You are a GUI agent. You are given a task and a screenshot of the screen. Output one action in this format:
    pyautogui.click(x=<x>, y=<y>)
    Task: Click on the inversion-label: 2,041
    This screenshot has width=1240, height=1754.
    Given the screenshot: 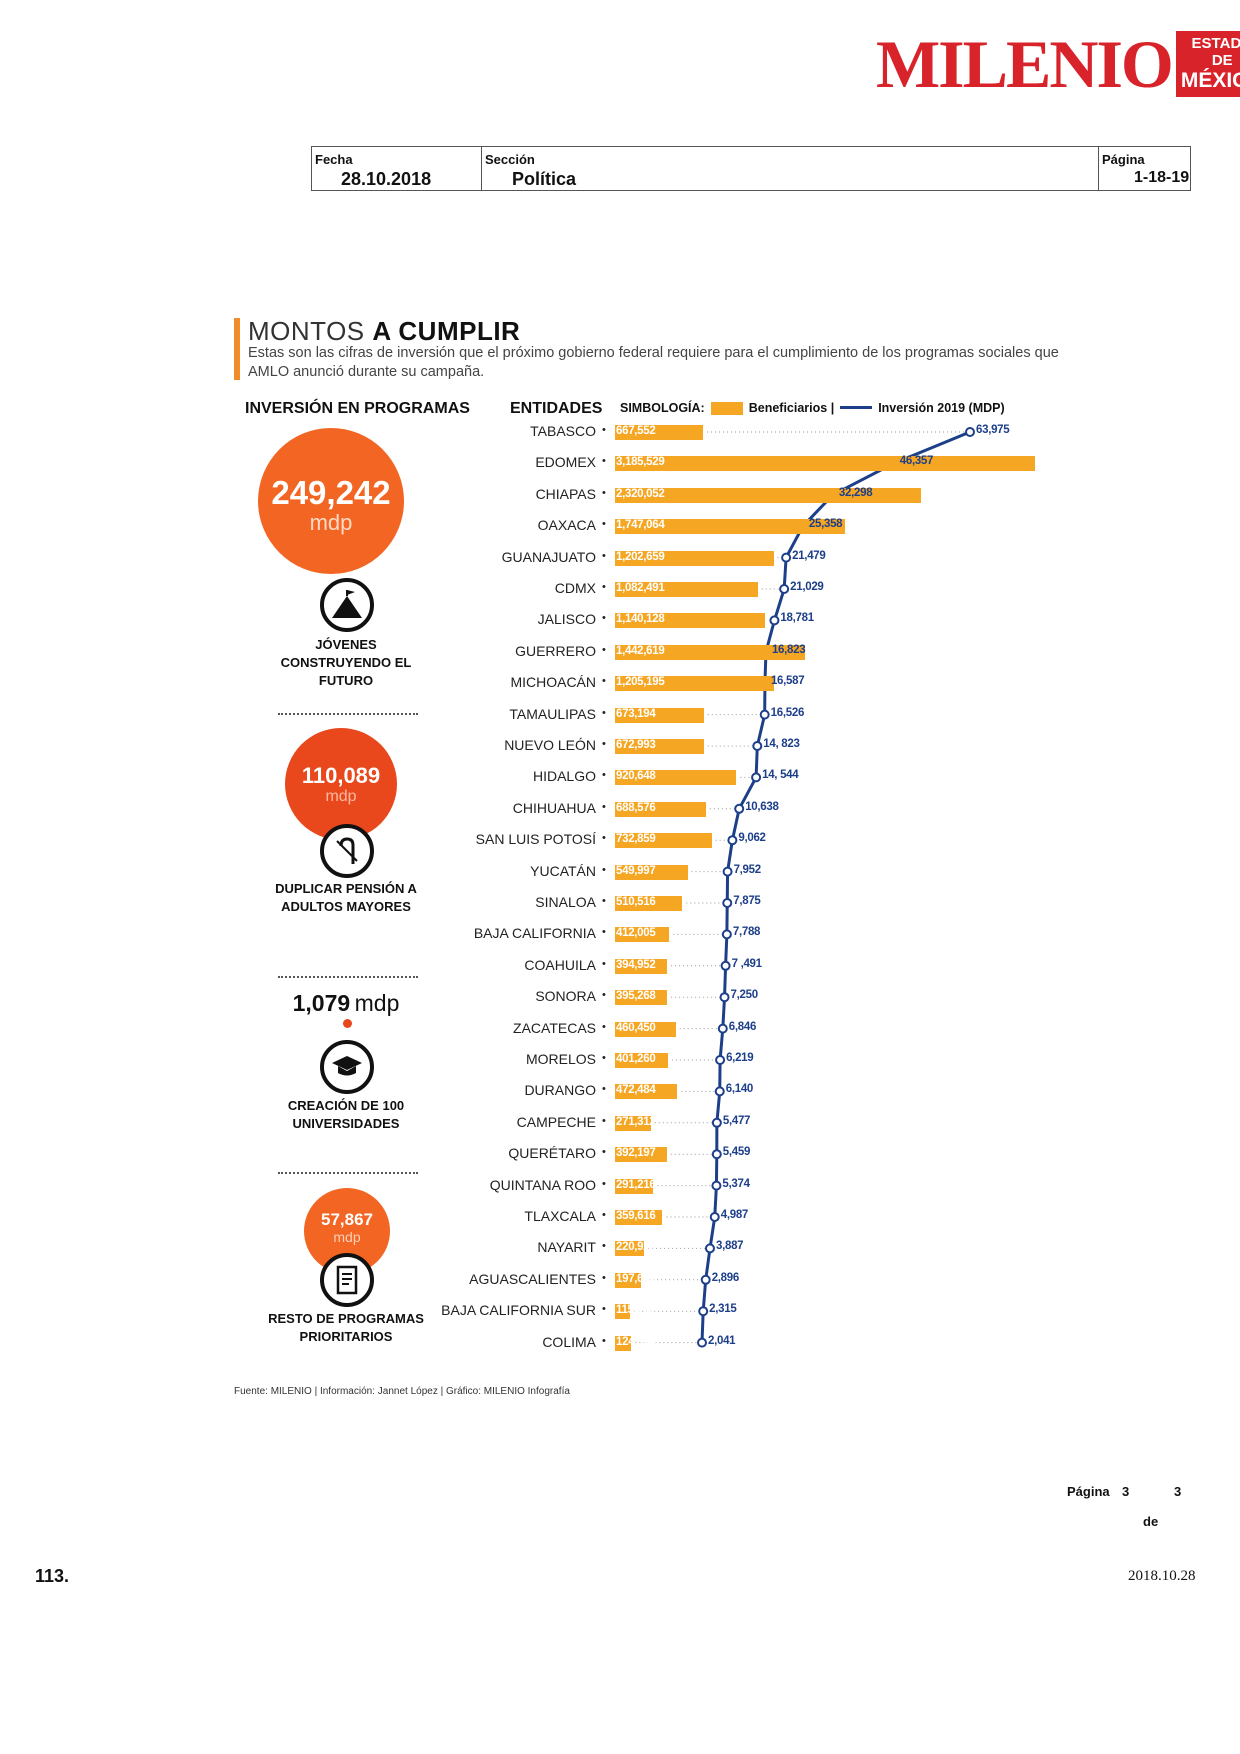 What is the action you would take?
    pyautogui.click(x=722, y=1340)
    